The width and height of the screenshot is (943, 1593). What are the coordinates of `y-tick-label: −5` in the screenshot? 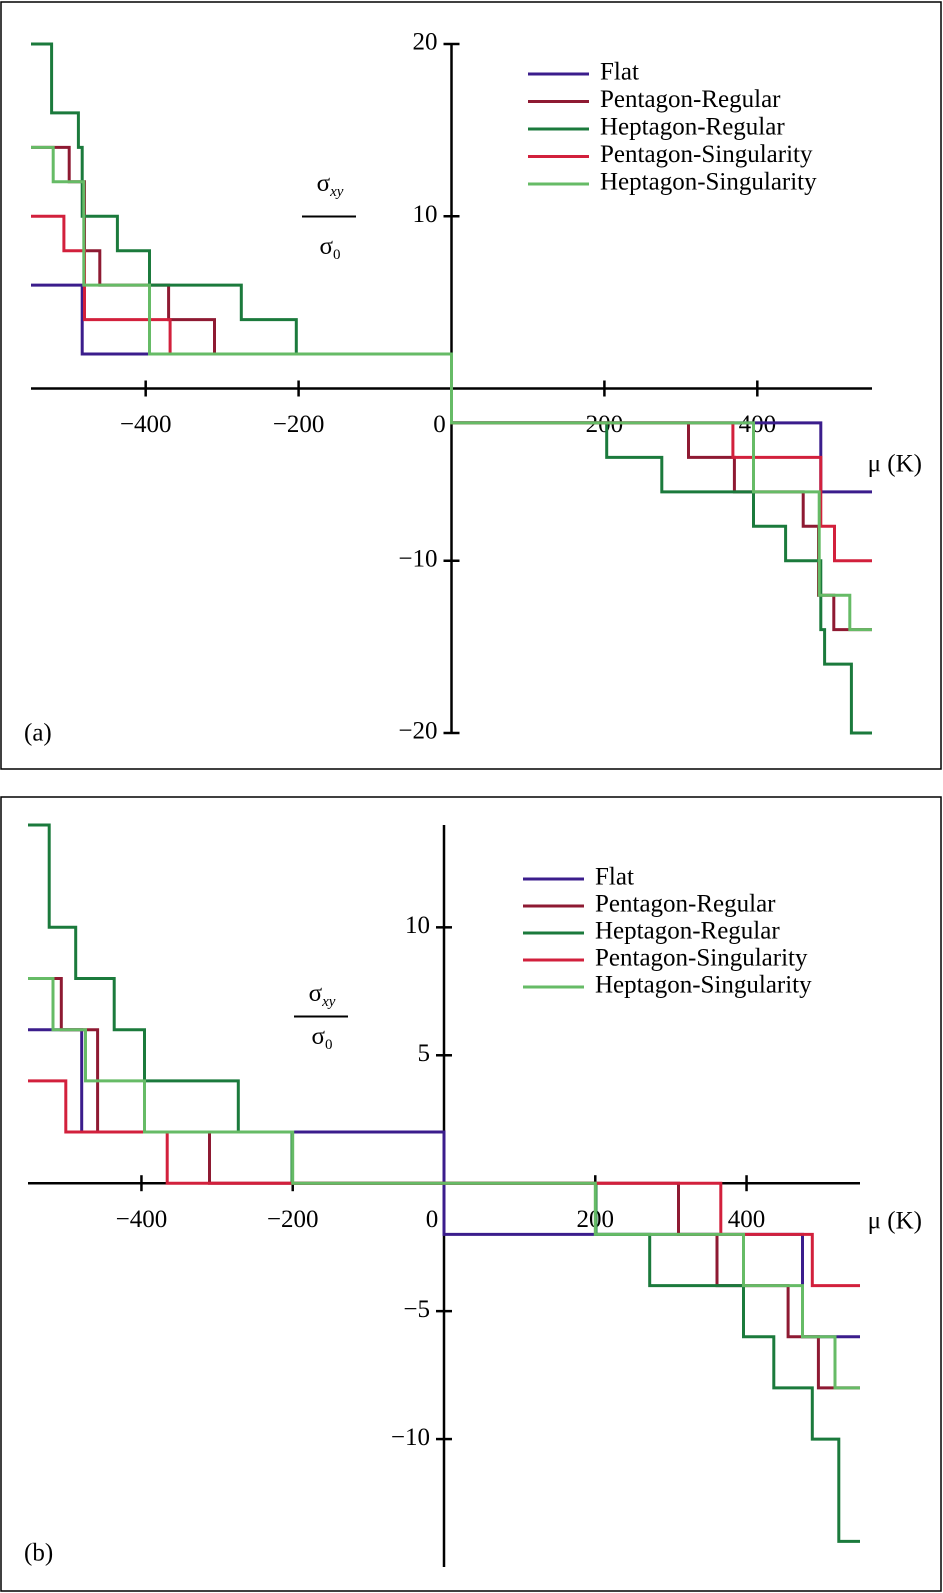 It's located at (416, 1309).